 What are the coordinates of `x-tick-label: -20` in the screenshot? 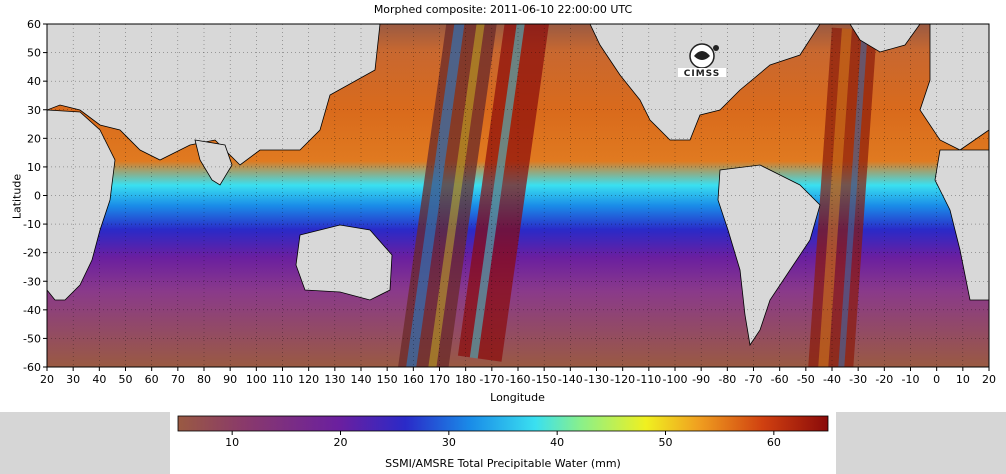 It's located at (884, 379).